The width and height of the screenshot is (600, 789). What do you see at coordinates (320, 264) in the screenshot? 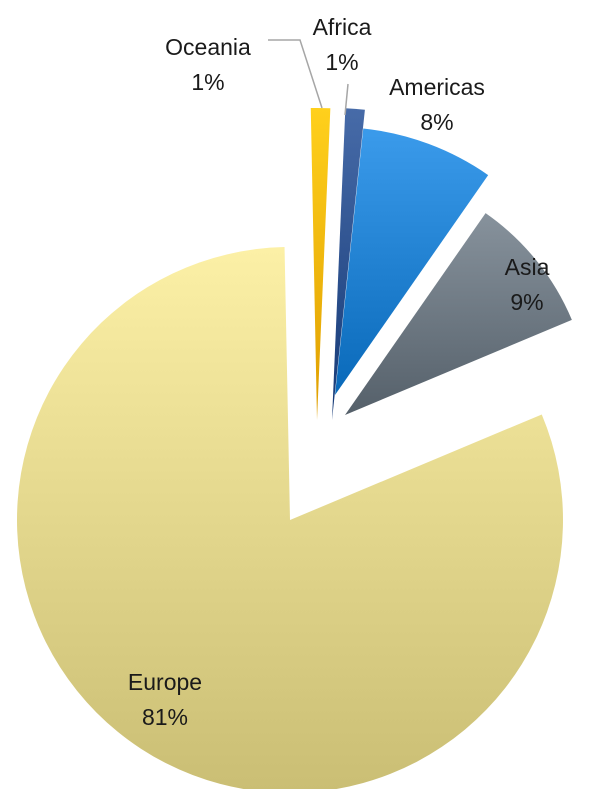
I see `pie-slice-oceania` at bounding box center [320, 264].